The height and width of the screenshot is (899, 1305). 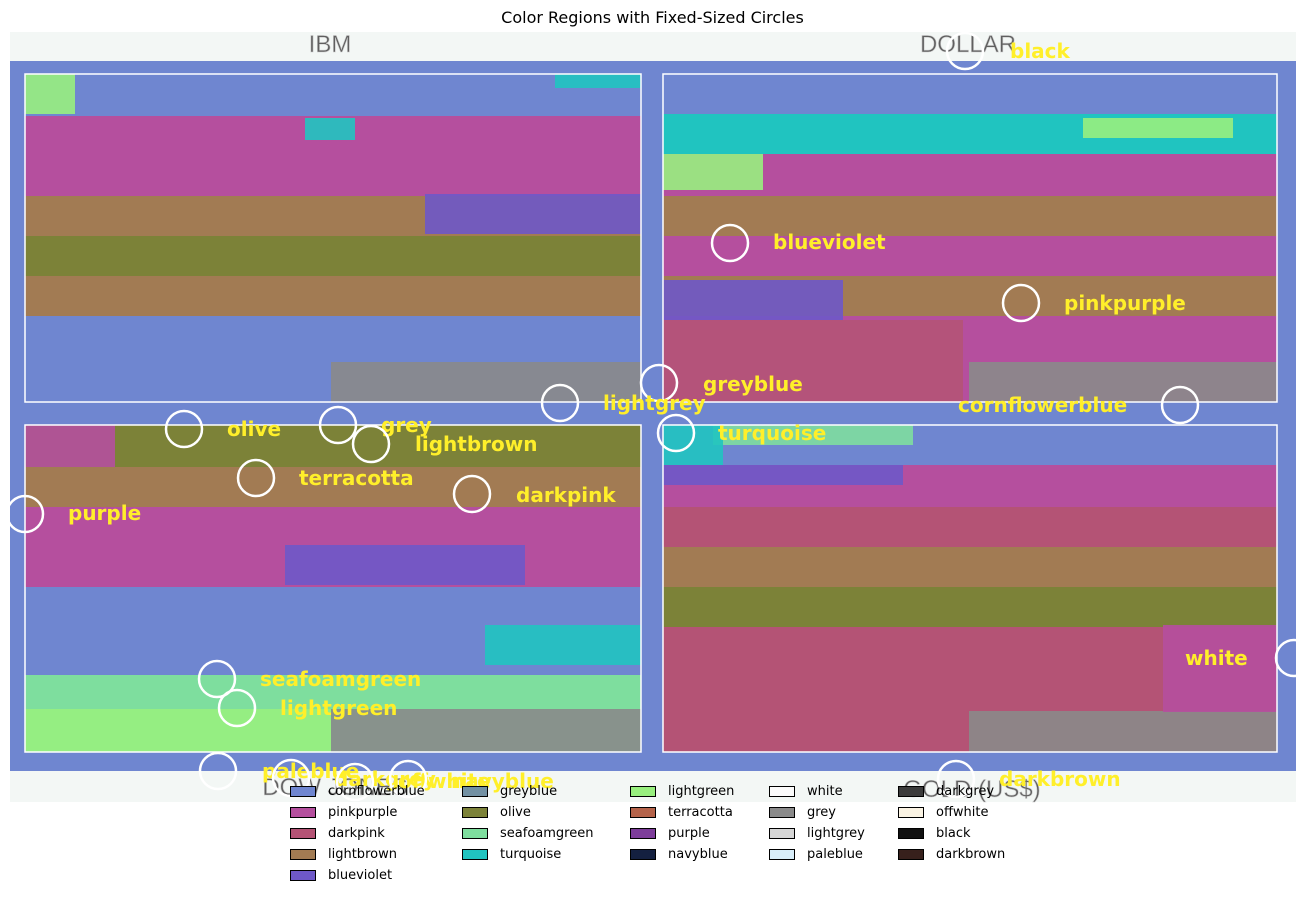 What do you see at coordinates (1125, 303) in the screenshot?
I see `circle-label: pinkpurple` at bounding box center [1125, 303].